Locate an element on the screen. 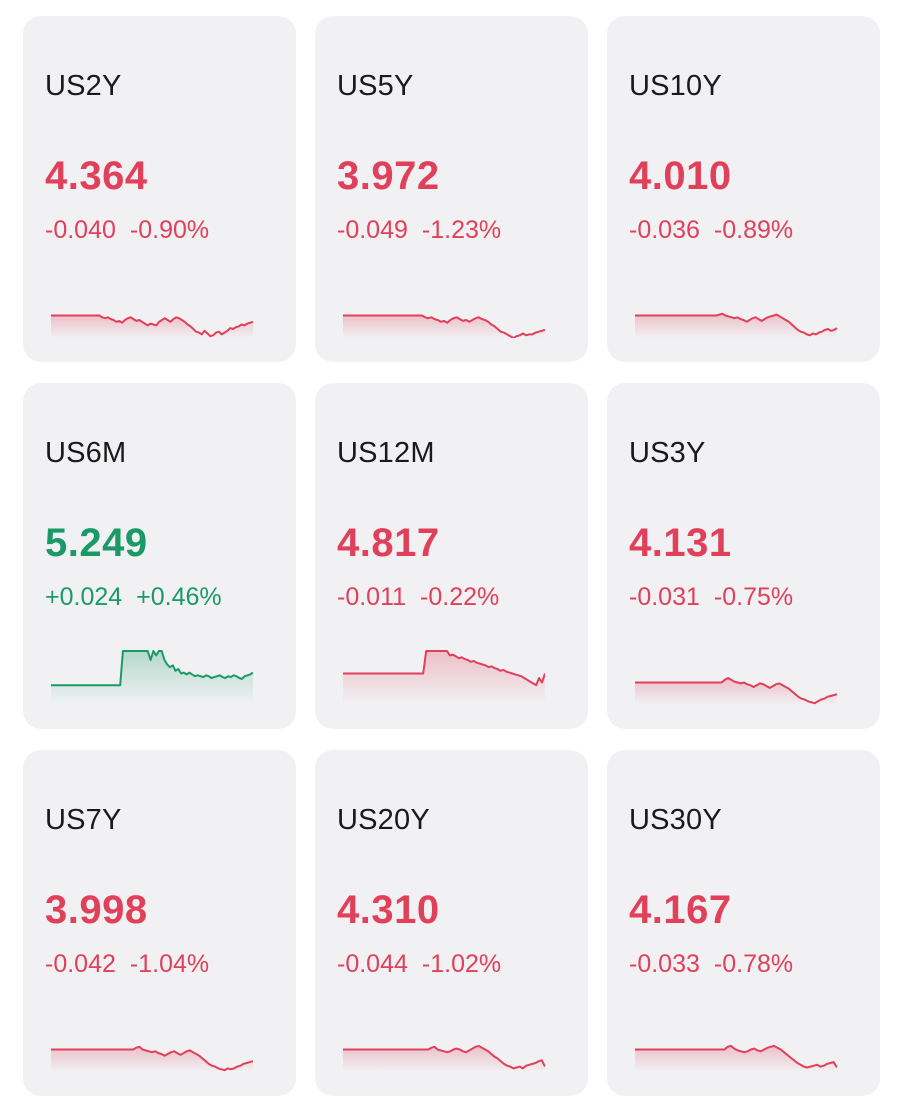 The image size is (902, 1108). change-row: -0.011 -0.22% is located at coordinates (418, 597).